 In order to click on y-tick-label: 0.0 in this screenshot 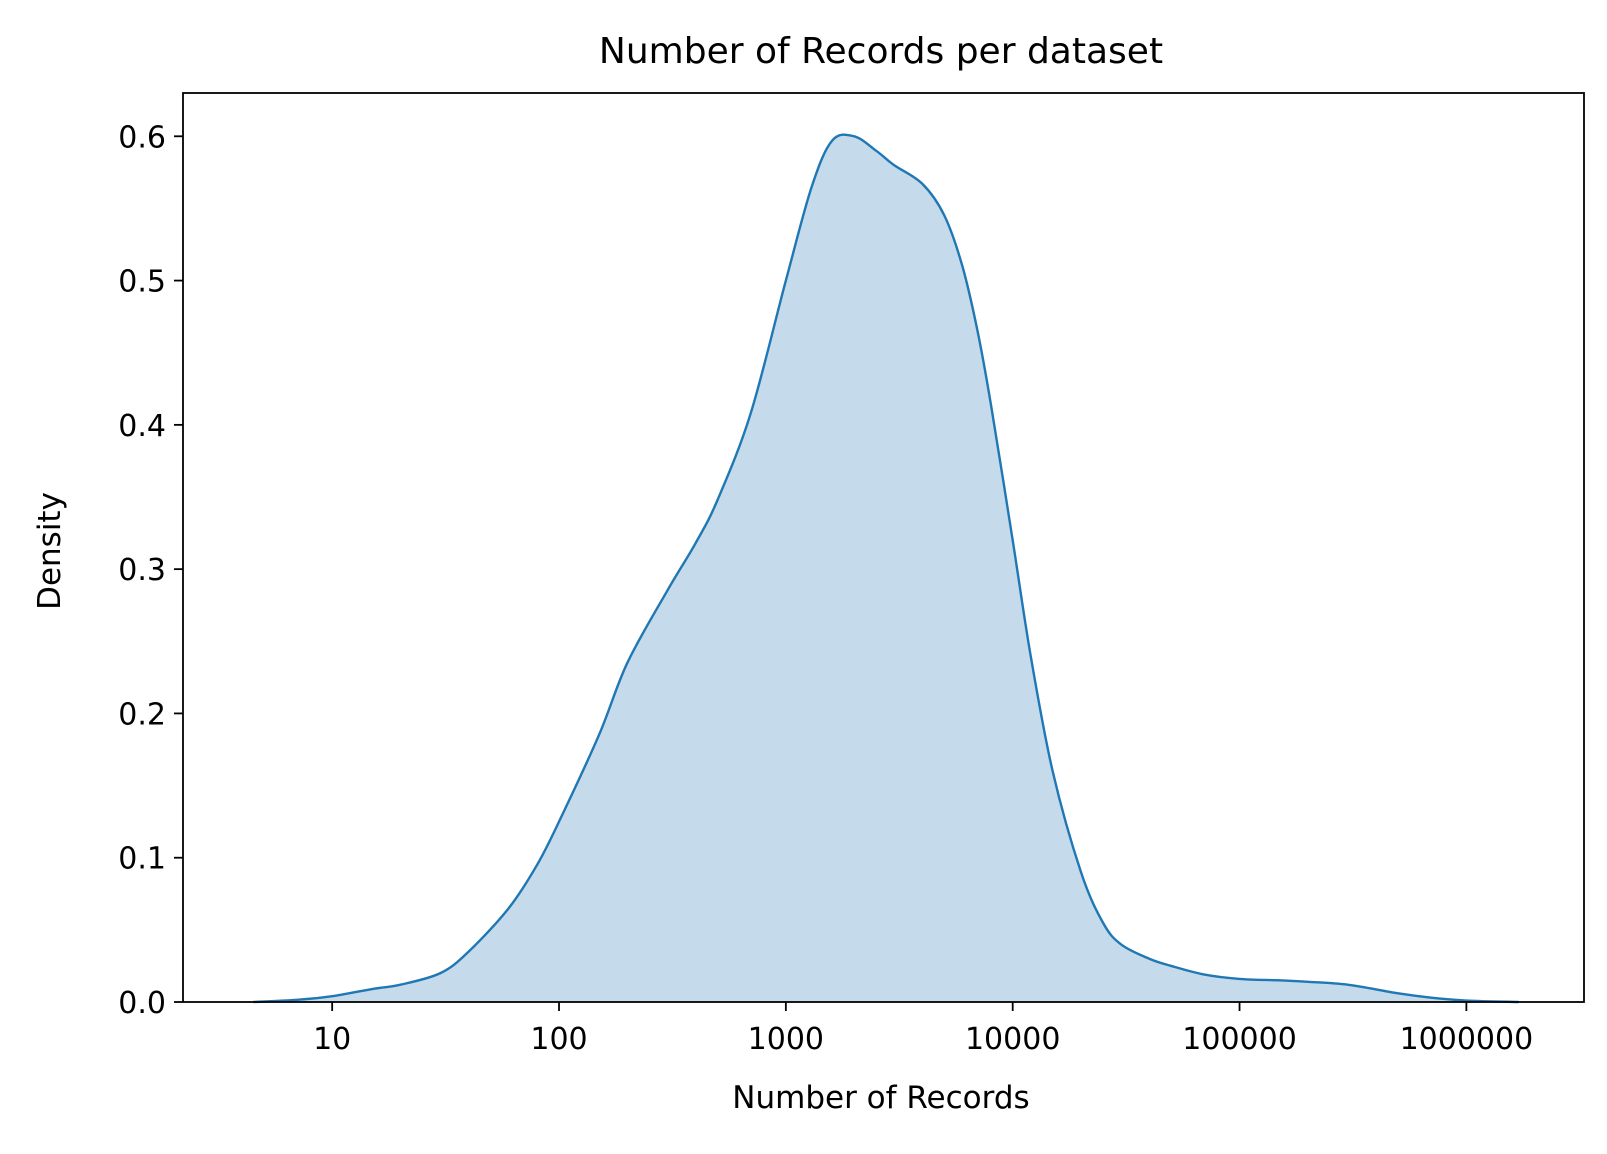, I will do `click(142, 1003)`.